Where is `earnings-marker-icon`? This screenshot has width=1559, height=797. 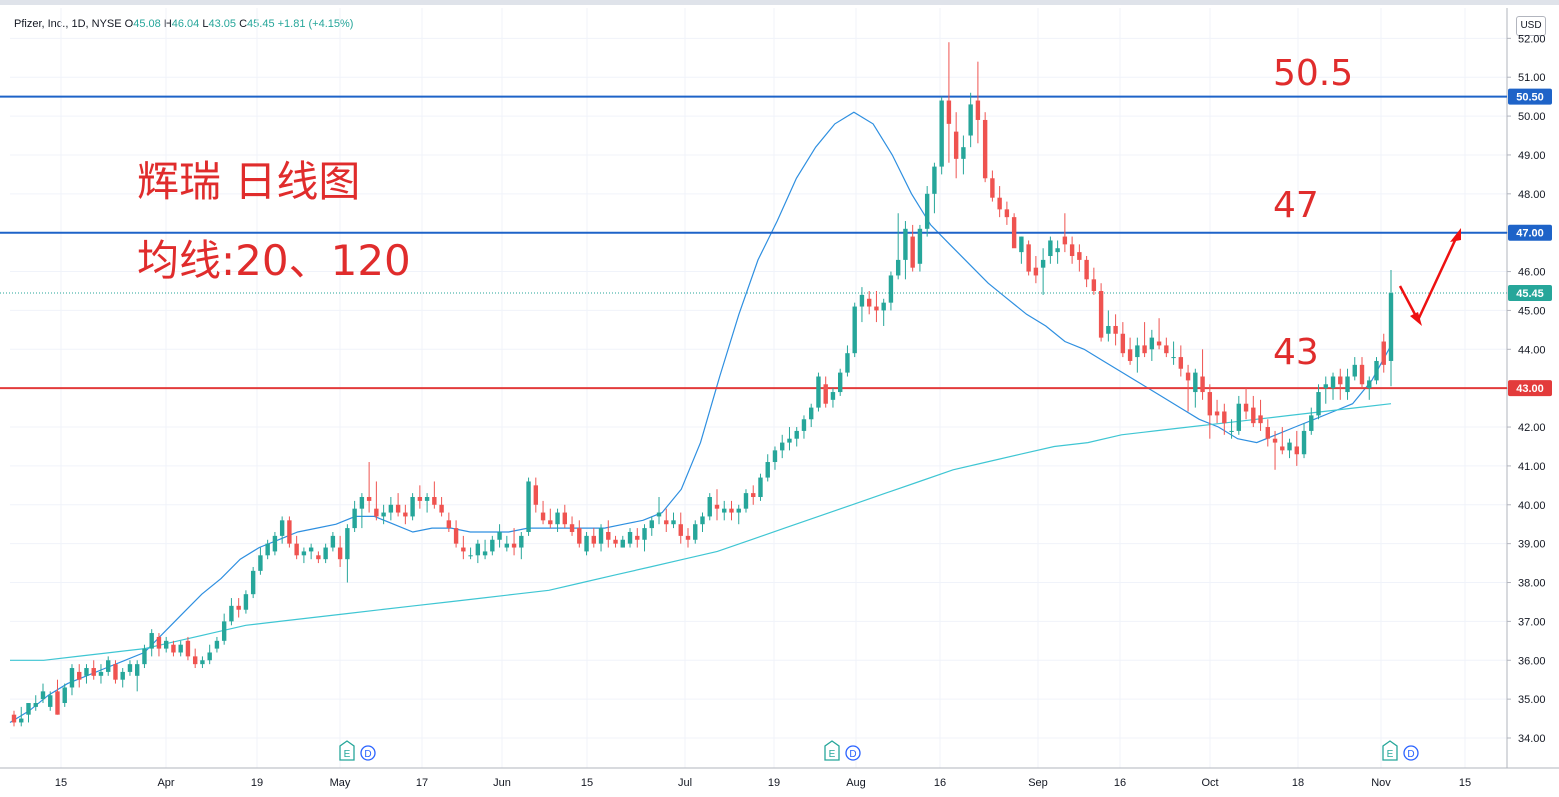 earnings-marker-icon is located at coordinates (832, 750).